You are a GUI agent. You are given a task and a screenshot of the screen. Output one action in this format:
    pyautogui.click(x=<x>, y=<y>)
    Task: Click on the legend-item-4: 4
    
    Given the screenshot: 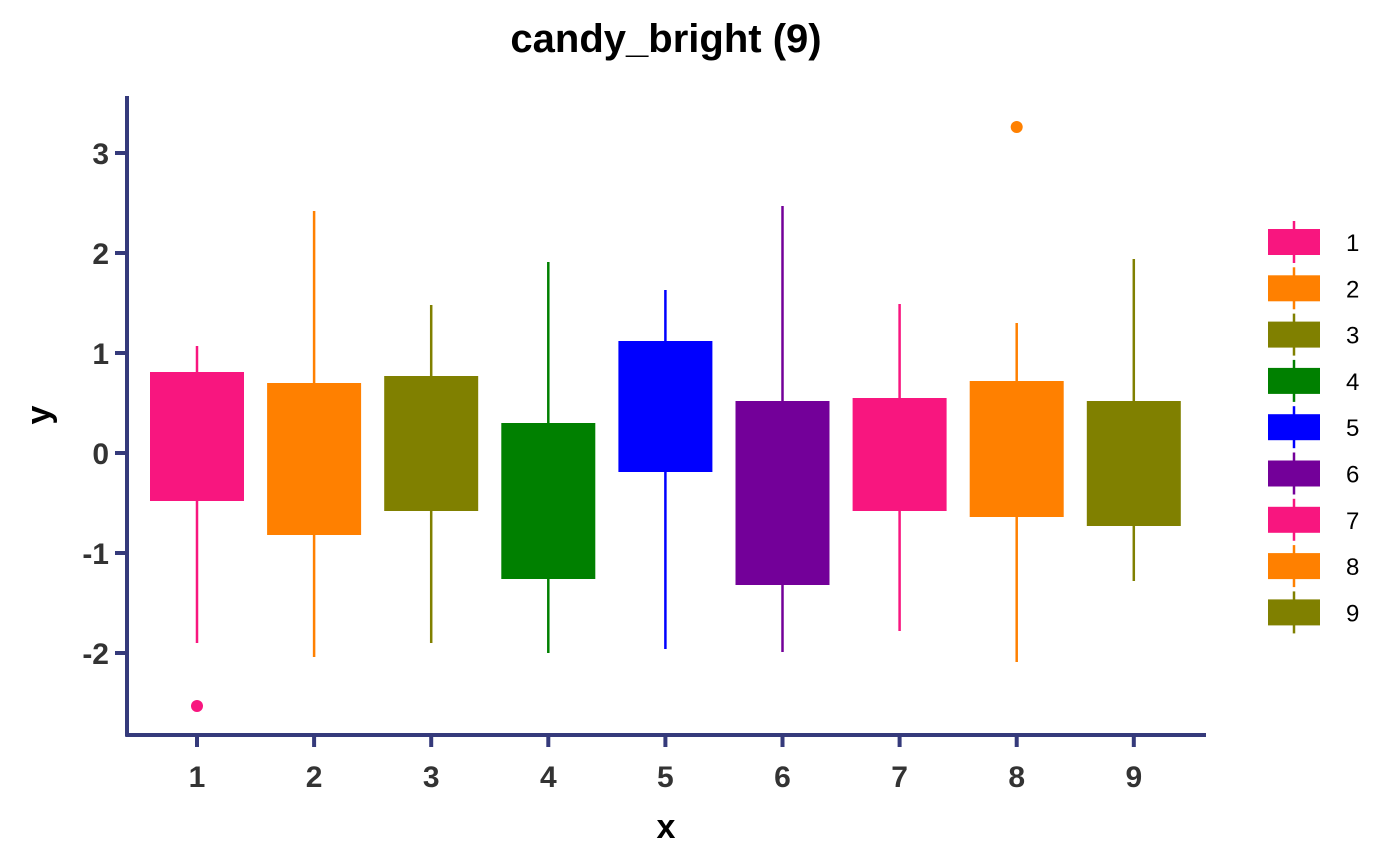 What is the action you would take?
    pyautogui.click(x=1313, y=380)
    